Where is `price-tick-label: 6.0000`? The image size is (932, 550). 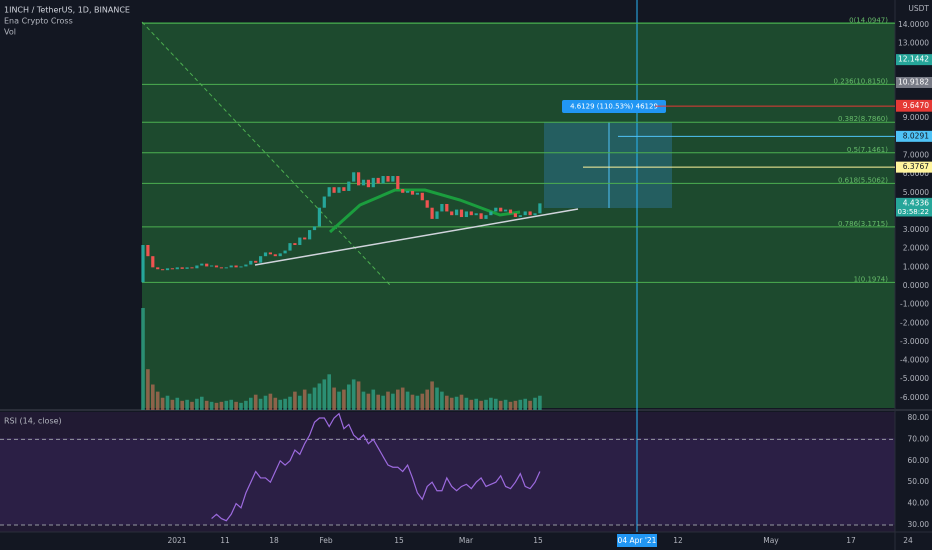
price-tick-label: 6.0000 is located at coordinates (916, 173).